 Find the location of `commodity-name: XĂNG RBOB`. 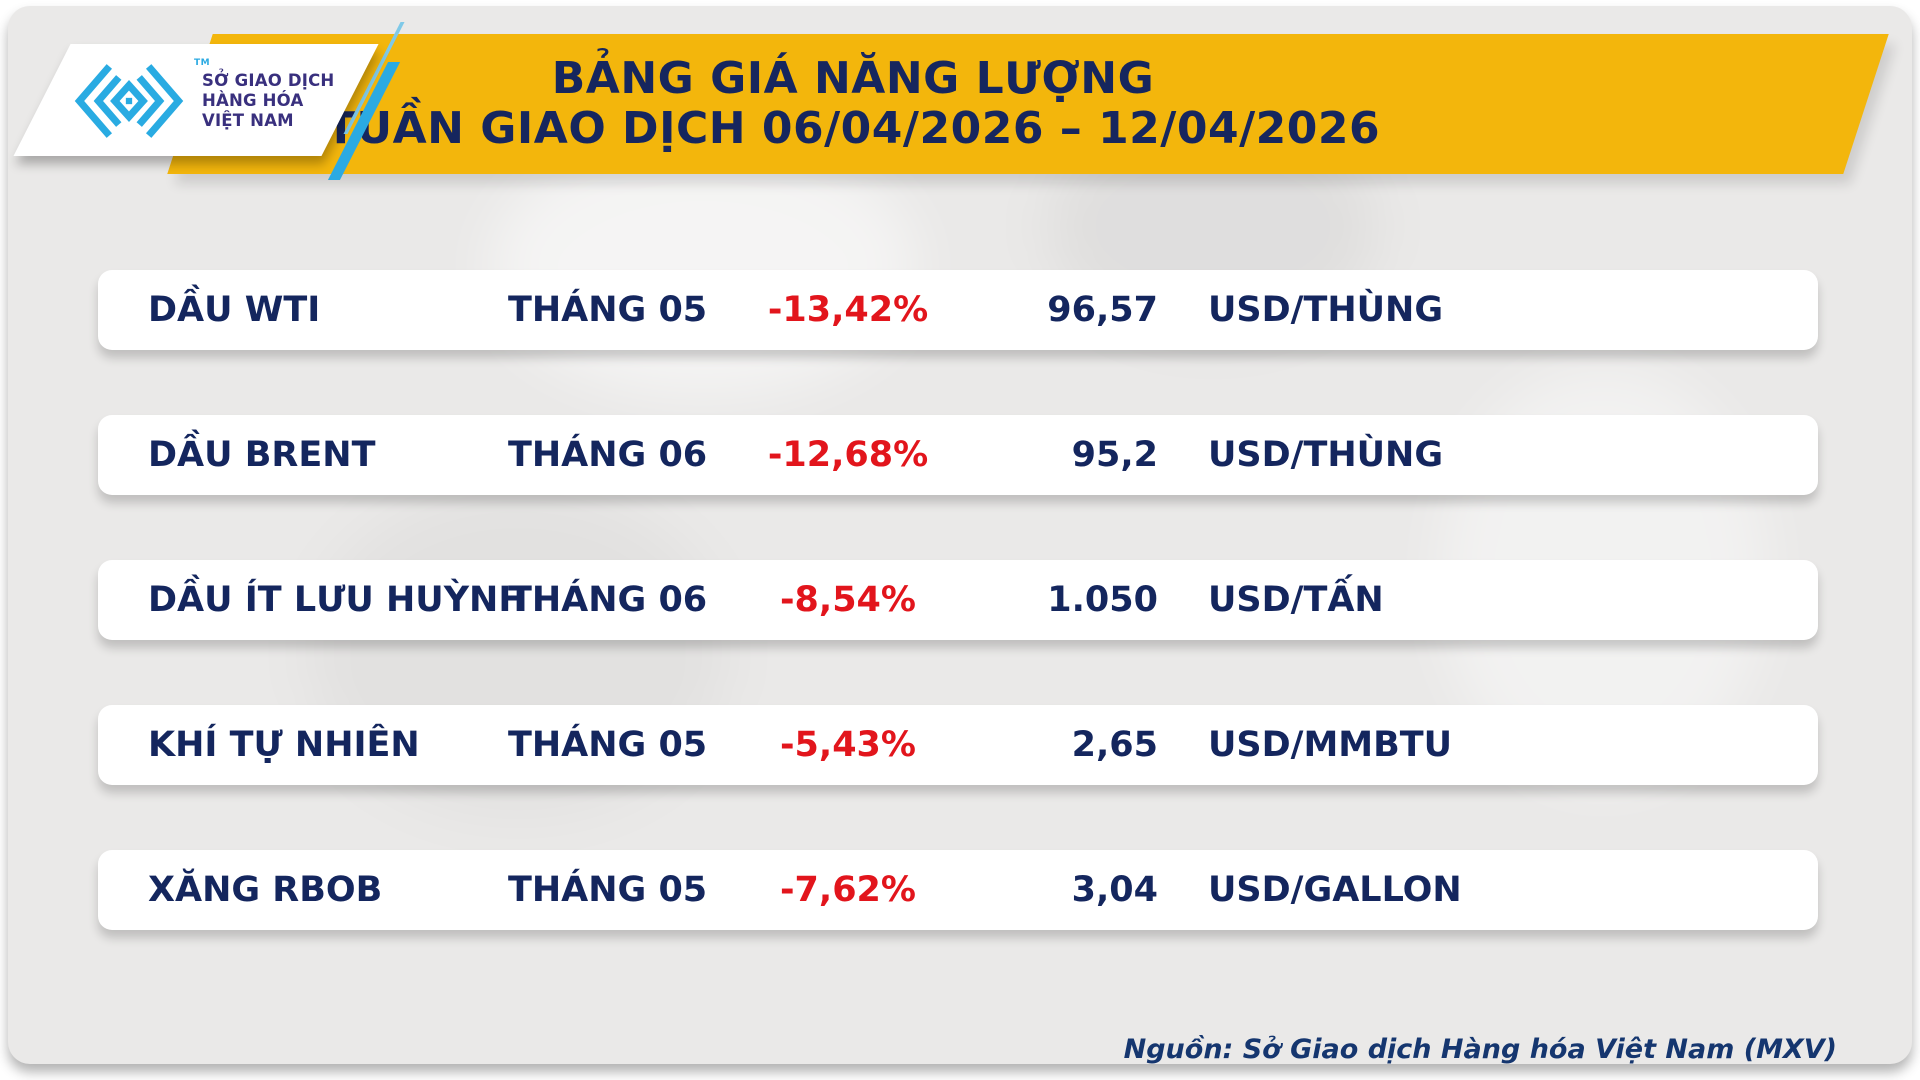

commodity-name: XĂNG RBOB is located at coordinates (265, 890).